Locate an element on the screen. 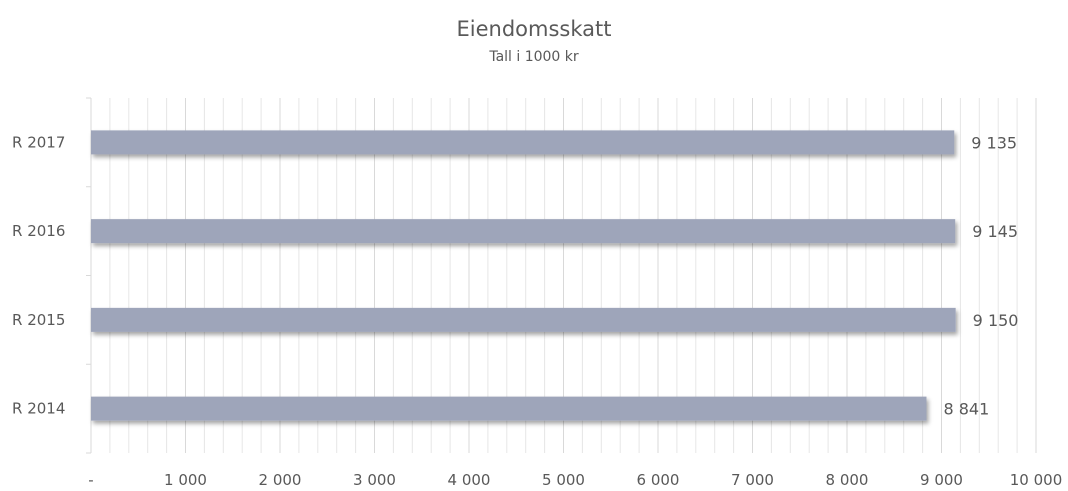 Image resolution: width=1068 pixels, height=491 pixels. category-label: R 2015 is located at coordinates (38, 320).